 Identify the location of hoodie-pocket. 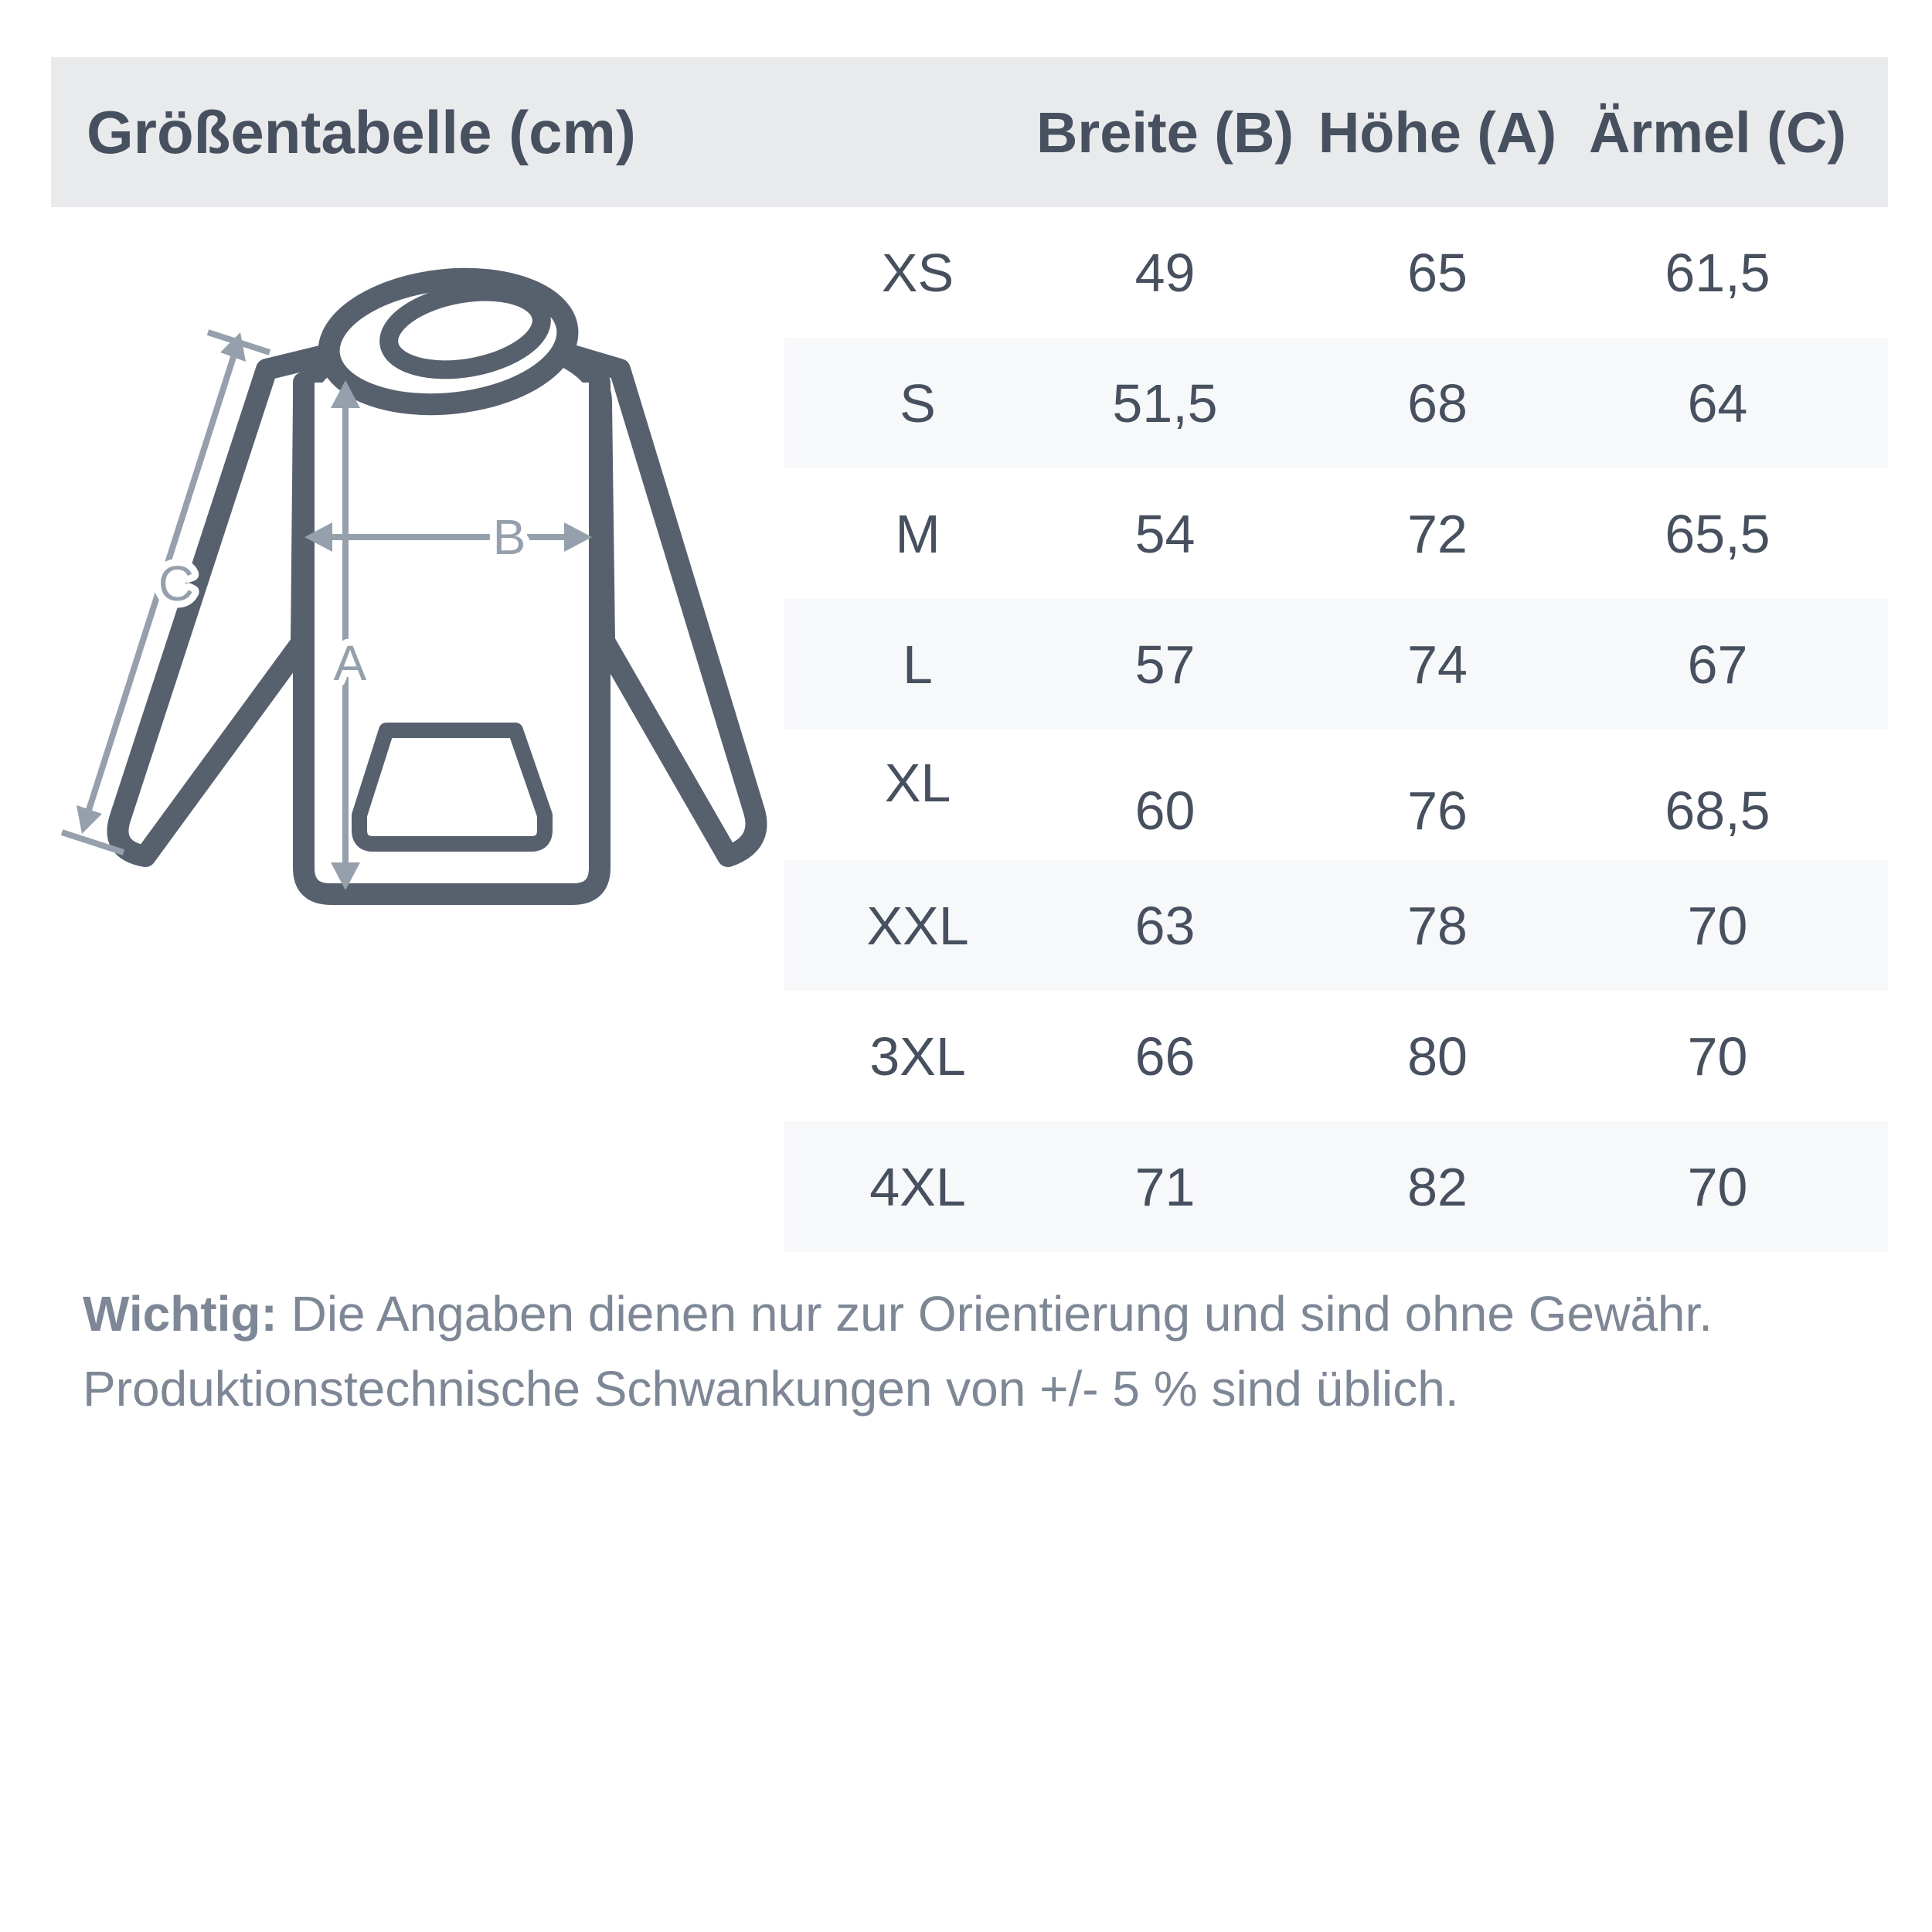
(453, 788).